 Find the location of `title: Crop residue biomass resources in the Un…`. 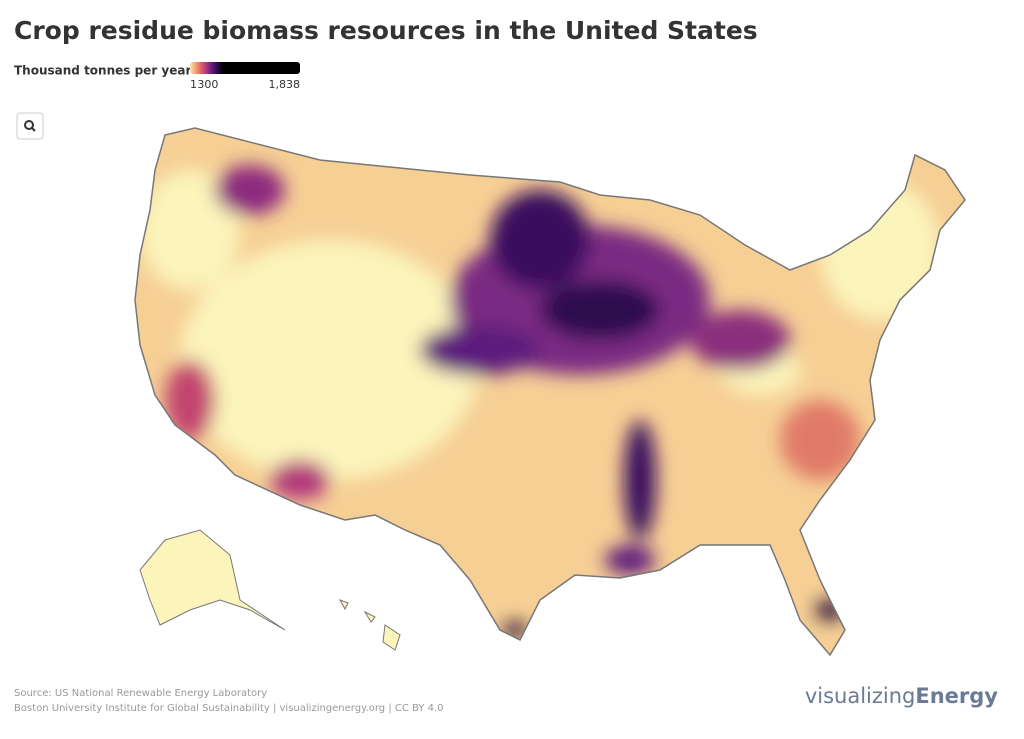

title: Crop residue biomass resources in the Un… is located at coordinates (386, 30).